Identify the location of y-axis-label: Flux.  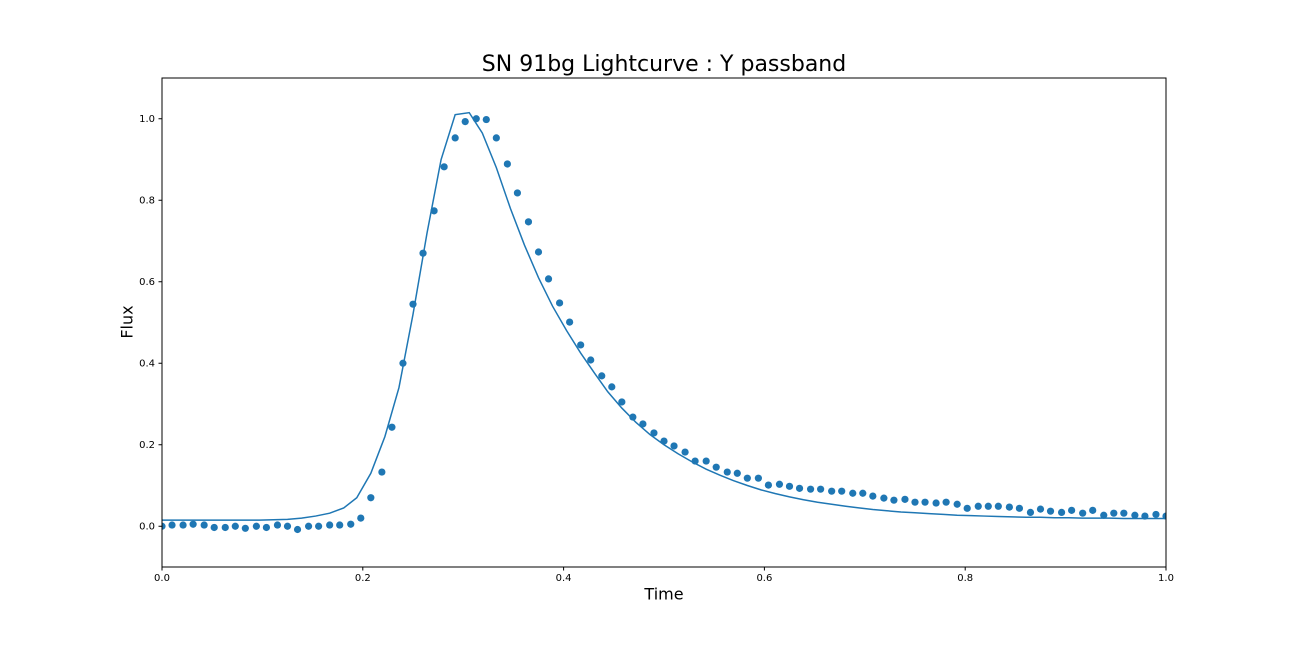
(127, 321).